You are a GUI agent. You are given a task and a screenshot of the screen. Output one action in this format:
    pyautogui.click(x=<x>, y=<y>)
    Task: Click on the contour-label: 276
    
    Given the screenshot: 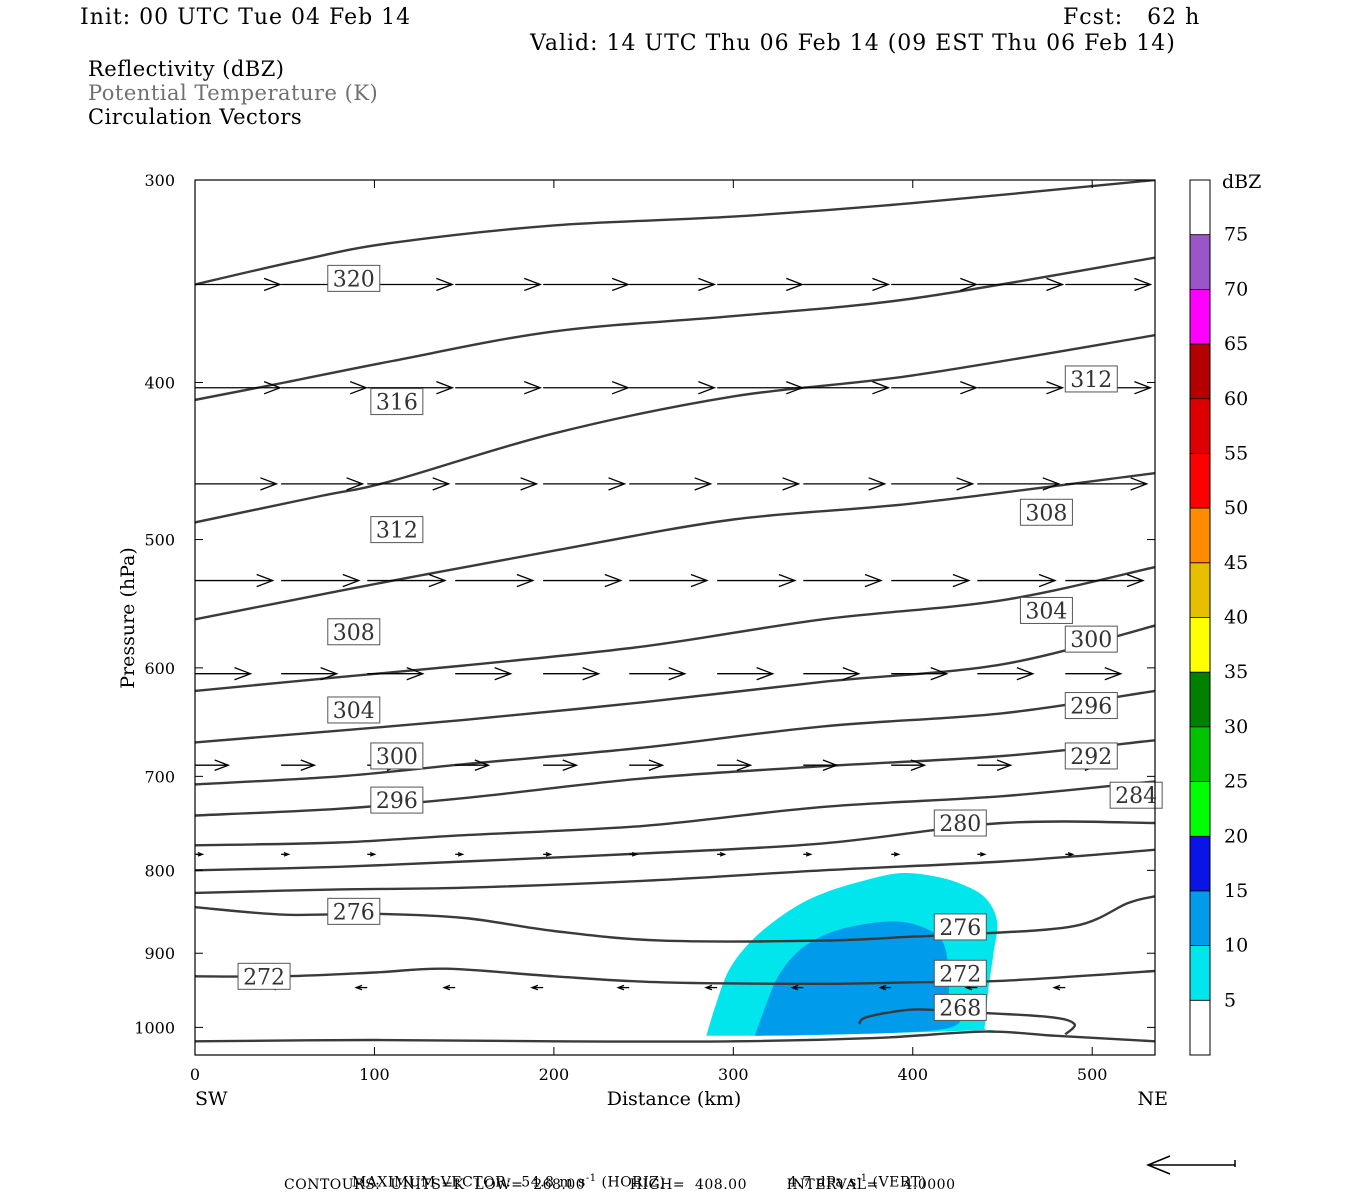 What is the action you would take?
    pyautogui.click(x=354, y=911)
    